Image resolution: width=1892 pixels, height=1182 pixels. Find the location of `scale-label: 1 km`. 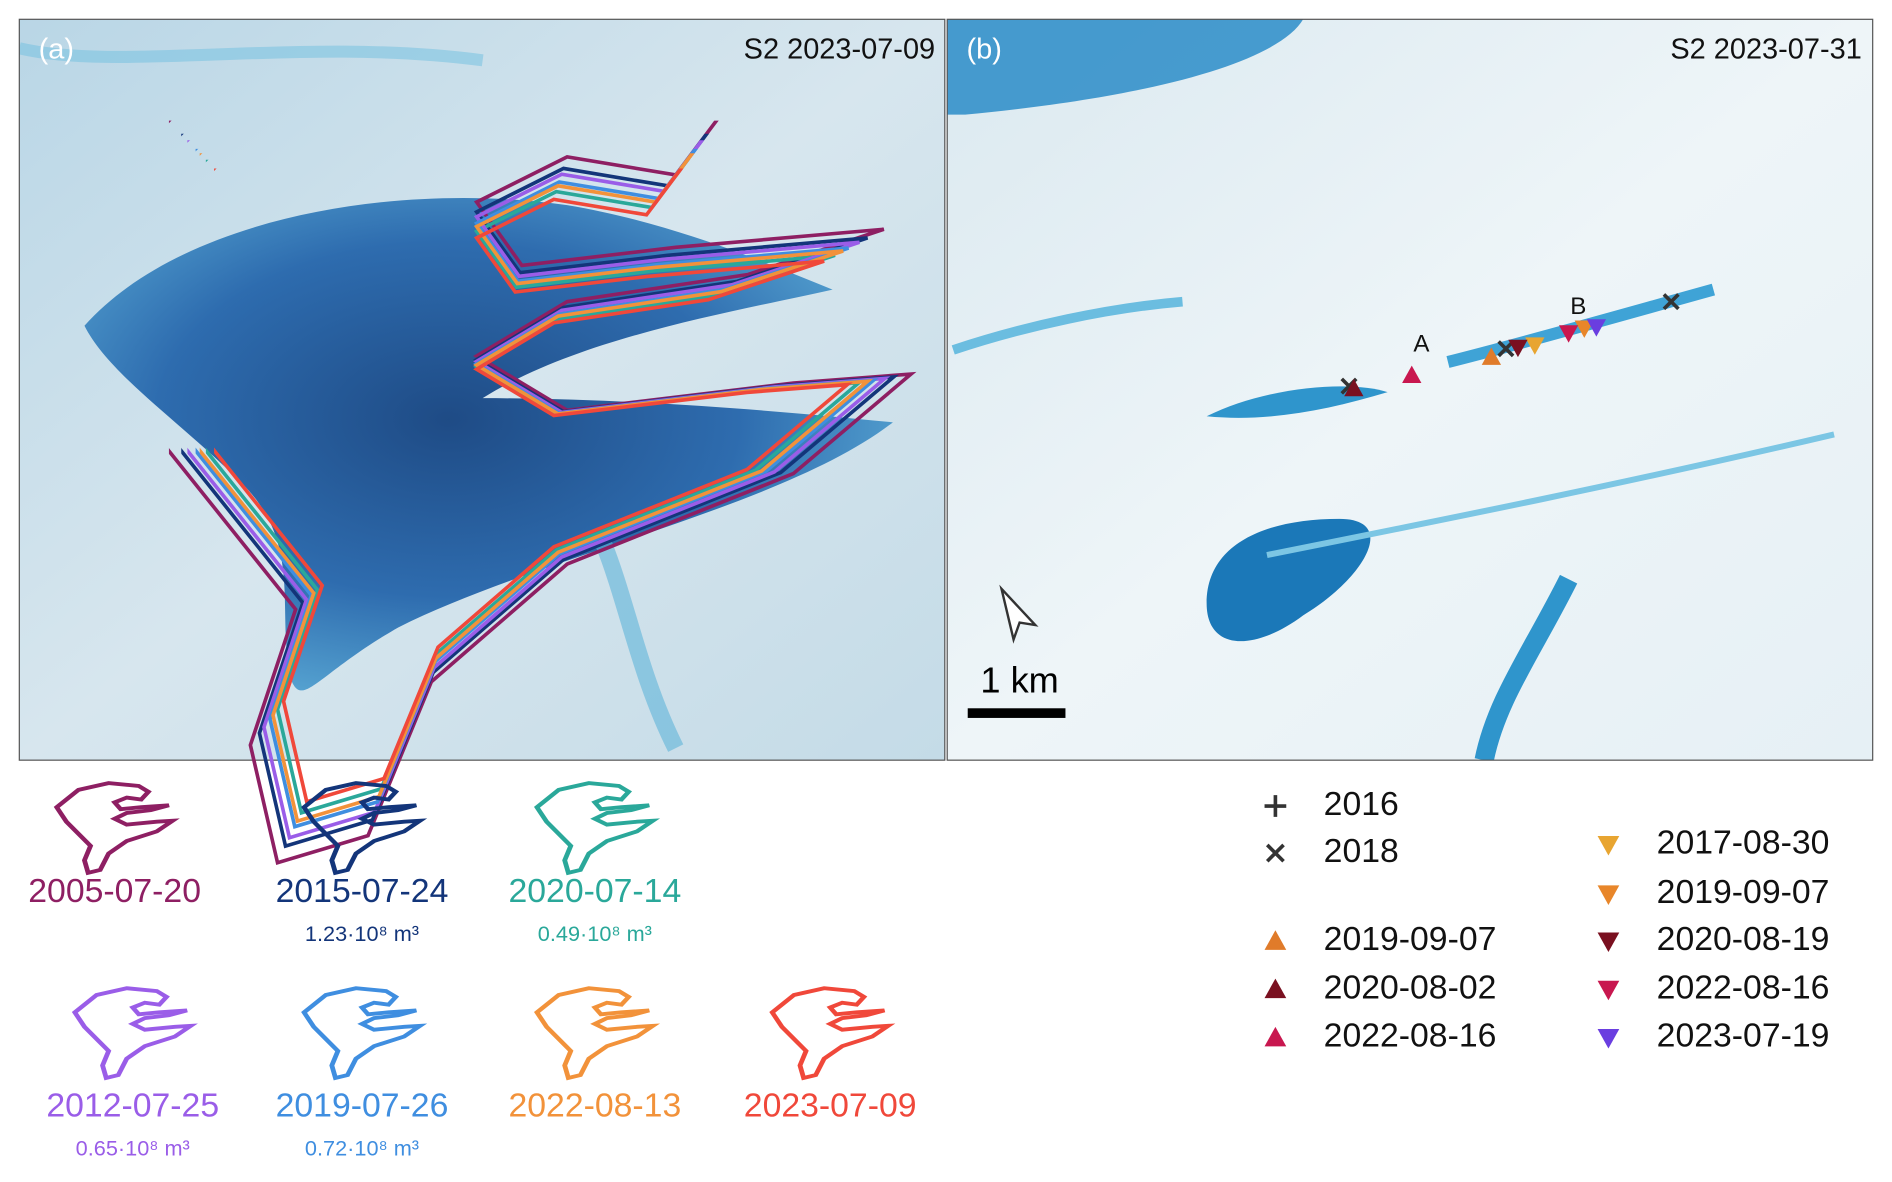

scale-label: 1 km is located at coordinates (1019, 680).